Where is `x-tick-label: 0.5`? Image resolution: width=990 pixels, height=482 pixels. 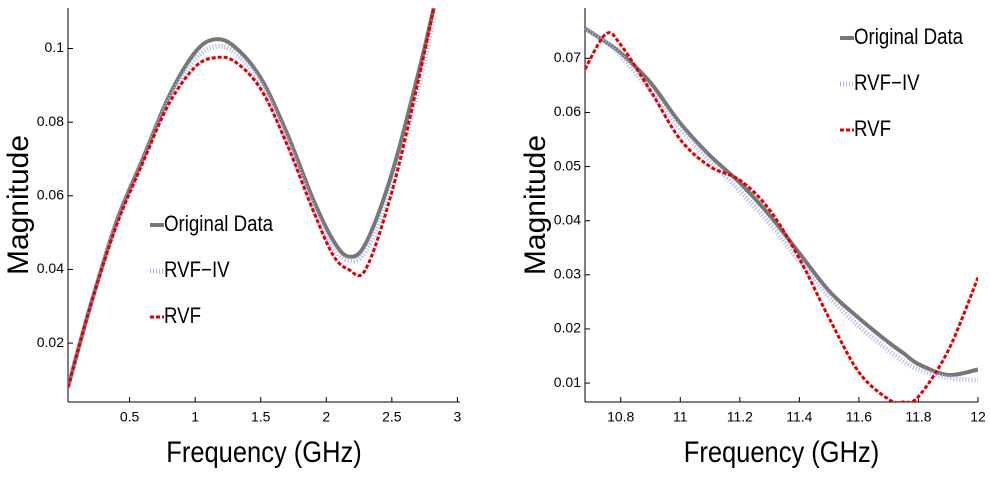
x-tick-label: 0.5 is located at coordinates (130, 417).